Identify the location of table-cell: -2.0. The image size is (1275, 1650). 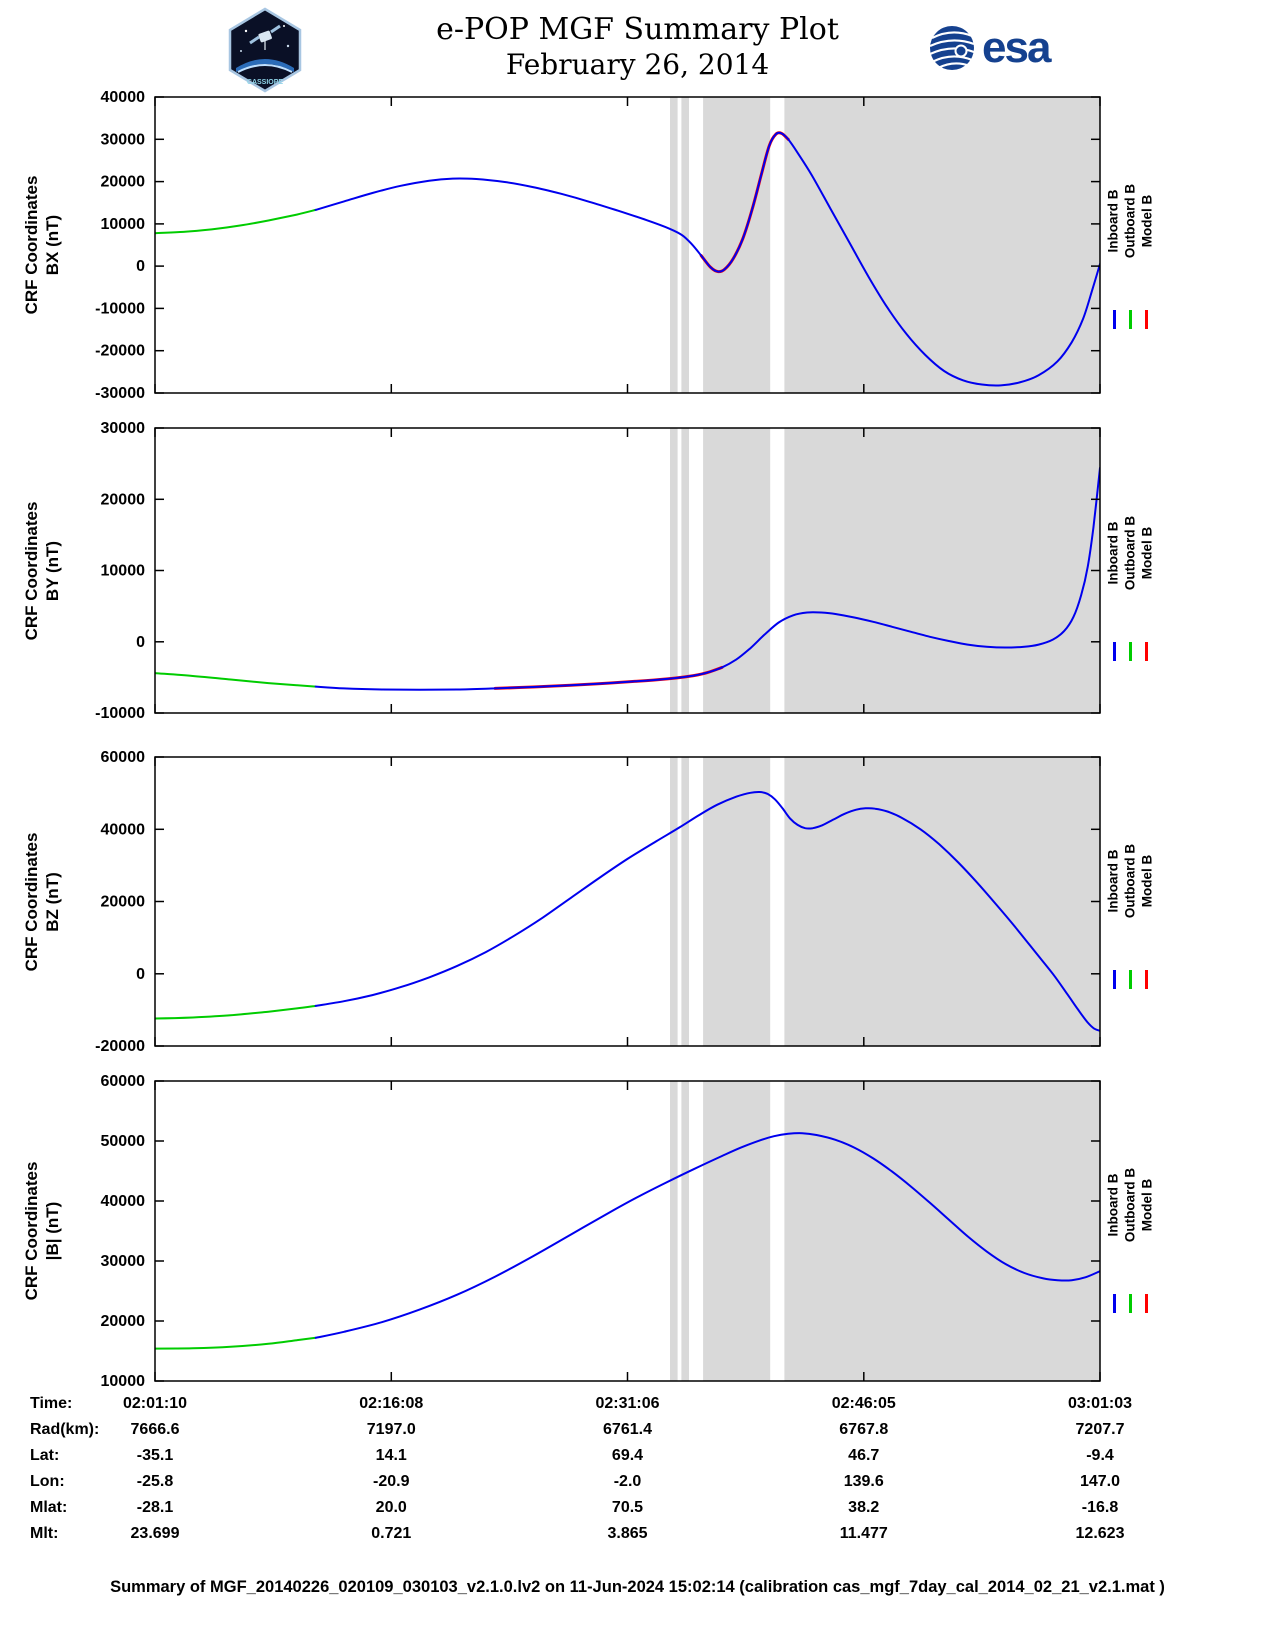
(627, 1481).